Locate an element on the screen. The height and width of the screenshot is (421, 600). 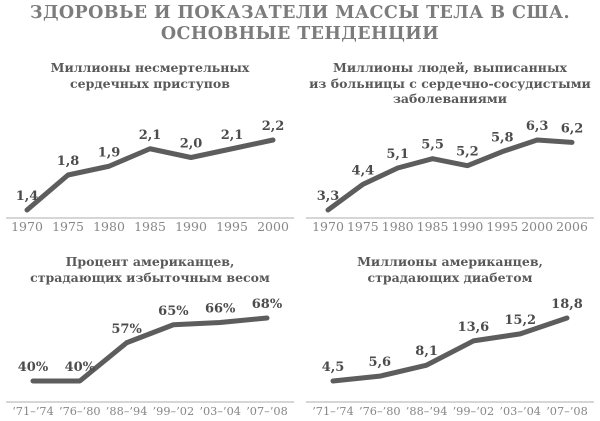
data-point-label: 3,3 is located at coordinates (328, 196).